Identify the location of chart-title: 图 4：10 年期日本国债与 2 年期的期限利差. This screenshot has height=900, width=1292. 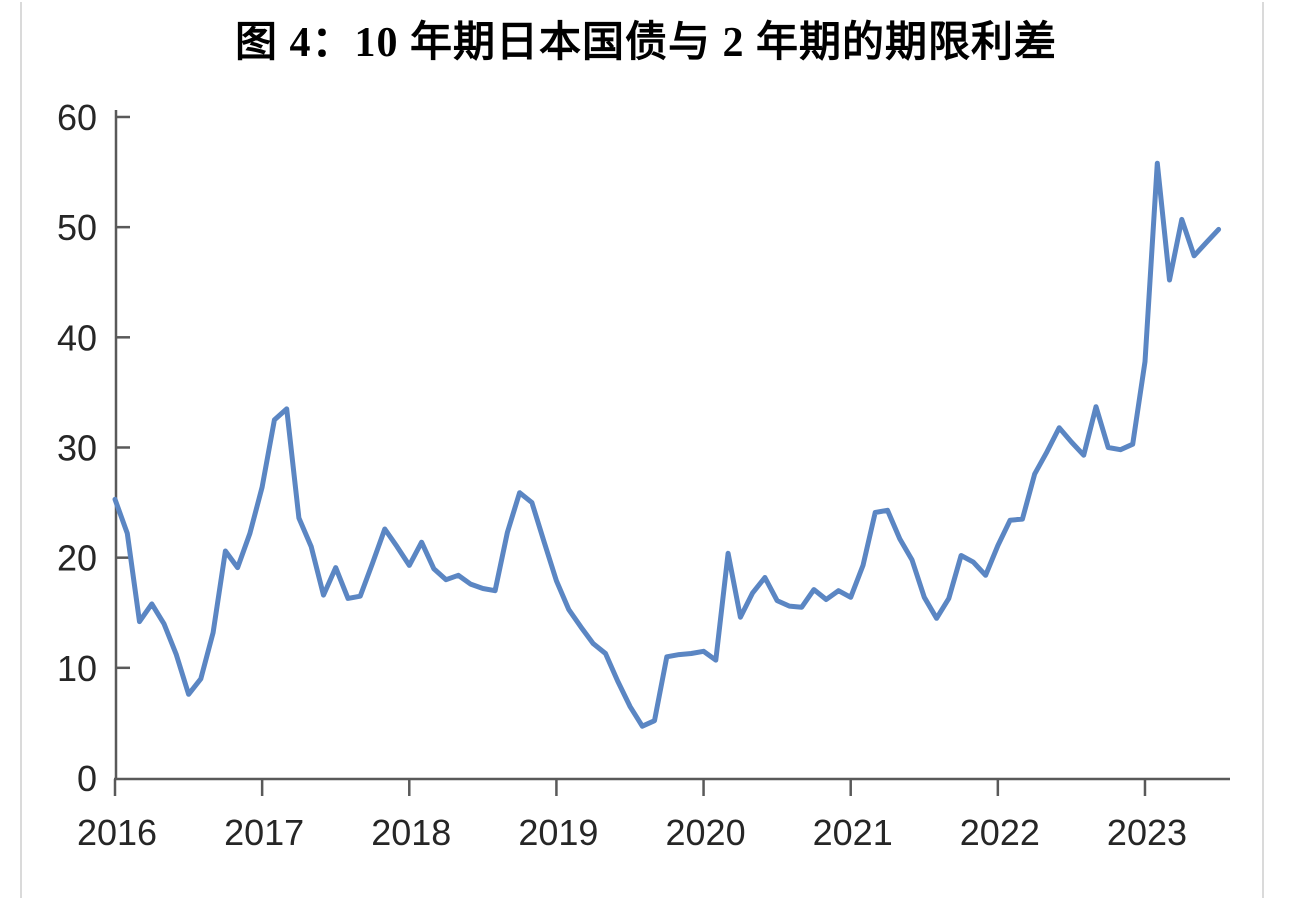
(645, 43).